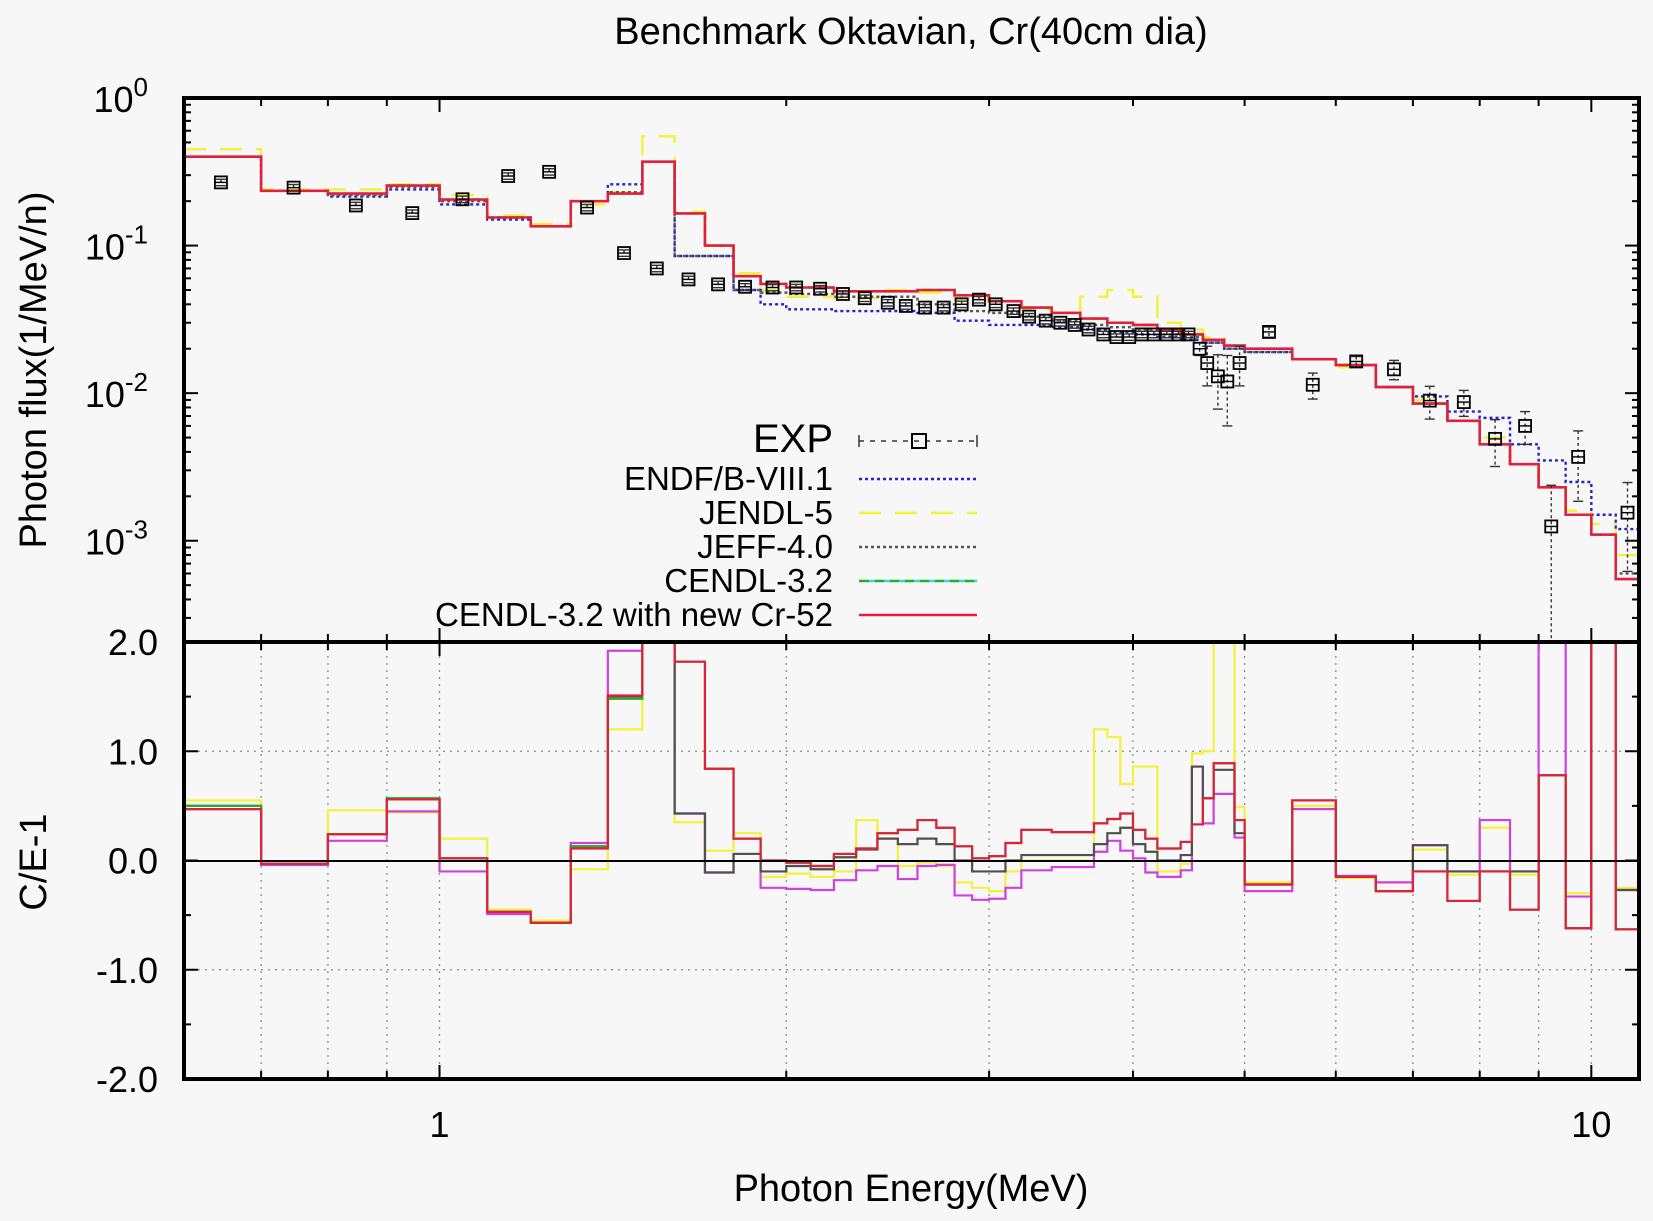 The width and height of the screenshot is (1653, 1221). I want to click on y-tick-label: 10⁻³, so click(116, 539).